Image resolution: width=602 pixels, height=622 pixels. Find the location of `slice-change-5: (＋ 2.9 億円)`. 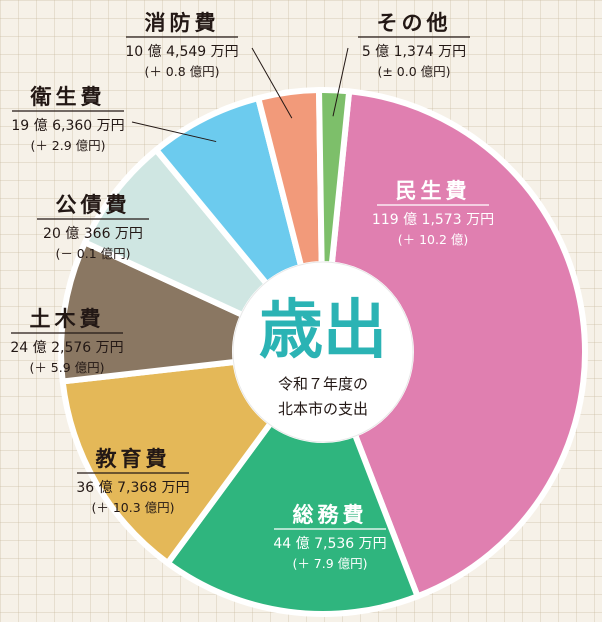

slice-change-5: (＋ 2.9 億円) is located at coordinates (67, 145).